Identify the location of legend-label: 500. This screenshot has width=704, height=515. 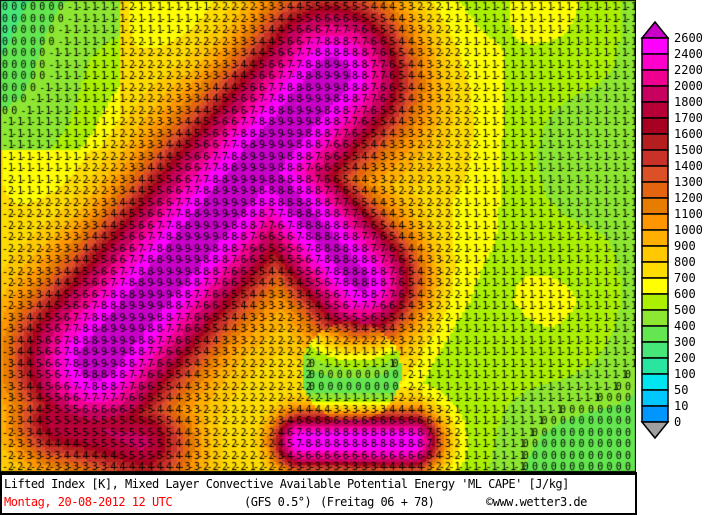
(685, 310).